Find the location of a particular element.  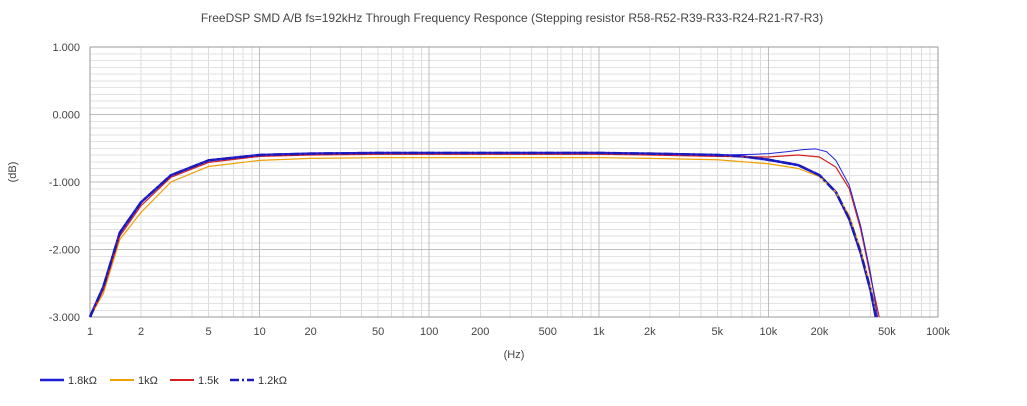

x-tick-label: 20k is located at coordinates (820, 332).